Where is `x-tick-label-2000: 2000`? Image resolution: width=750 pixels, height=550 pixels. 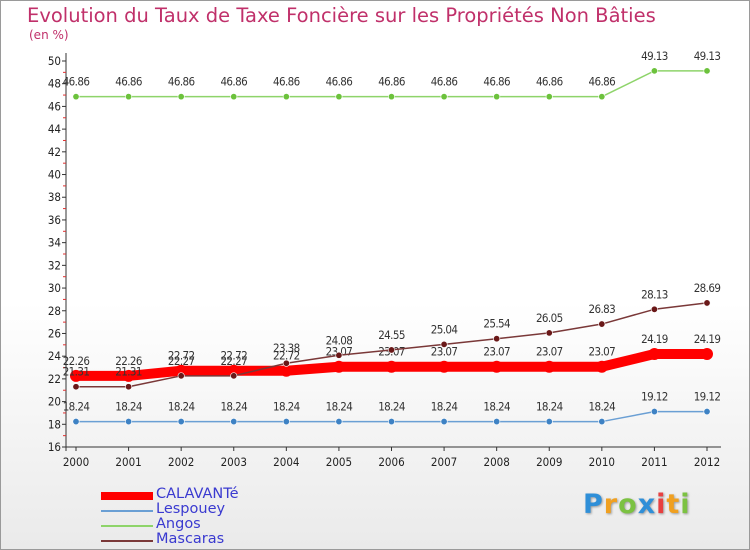 x-tick-label-2000: 2000 is located at coordinates (76, 462).